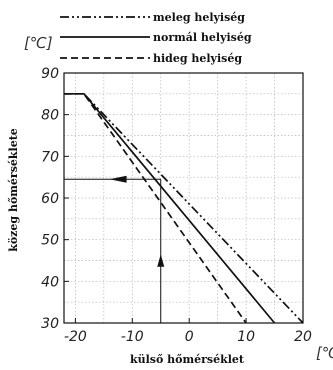 This screenshot has height=370, width=333. Describe the element at coordinates (75, 337) in the screenshot. I see `x-tick-label: -20` at that location.